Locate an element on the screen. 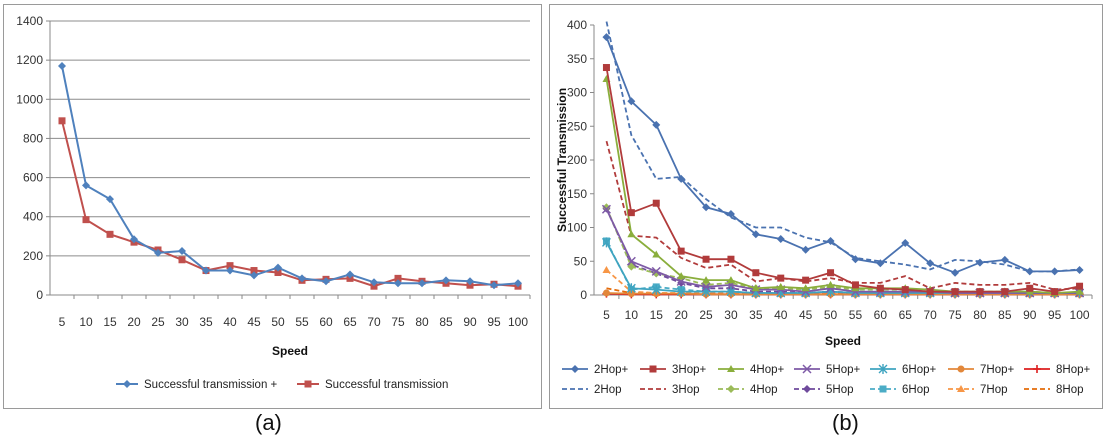  x-tick-label: 75 is located at coordinates (398, 322).